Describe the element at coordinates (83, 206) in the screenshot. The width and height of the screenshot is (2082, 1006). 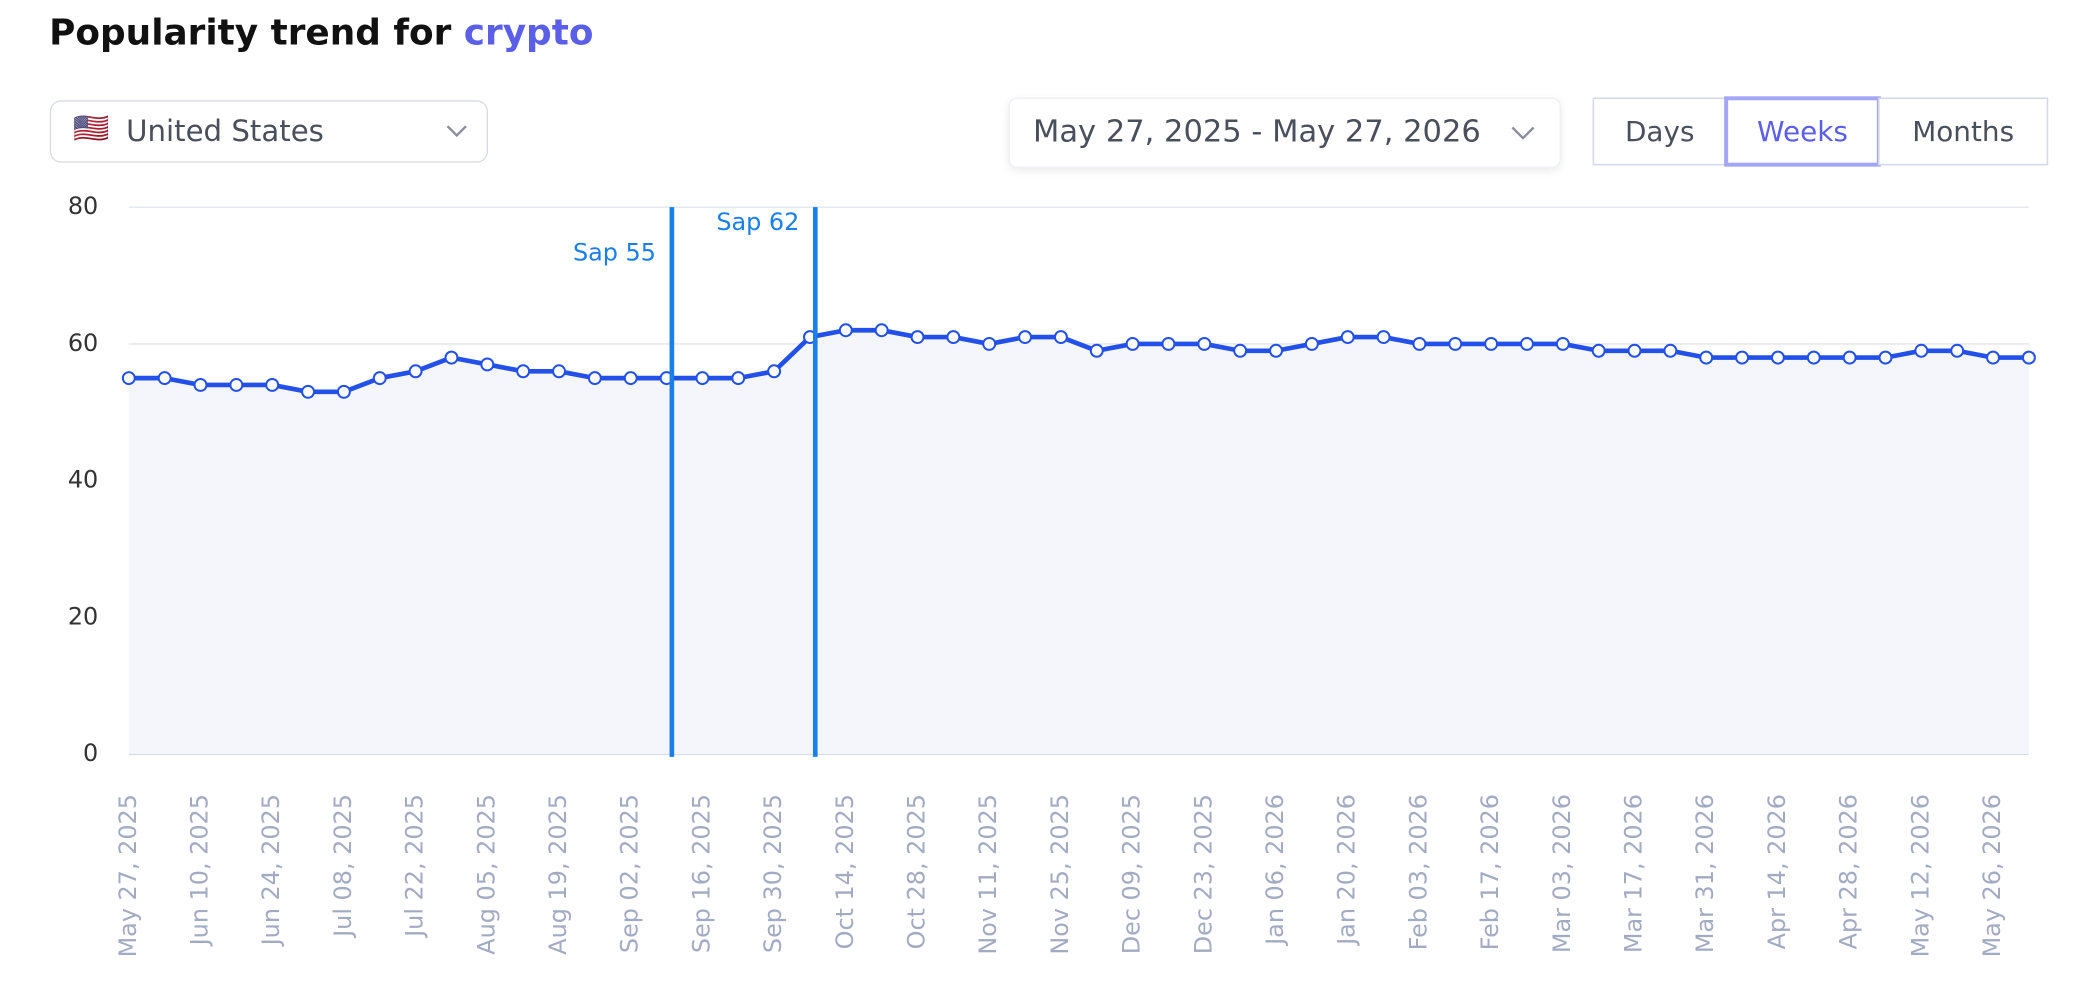
I see `y-tick-label: 80` at that location.